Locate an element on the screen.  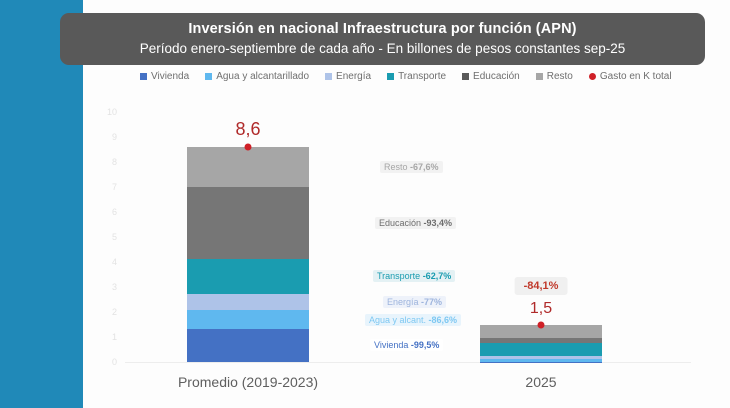
legend-label: Gasto en K total is located at coordinates (635, 76).